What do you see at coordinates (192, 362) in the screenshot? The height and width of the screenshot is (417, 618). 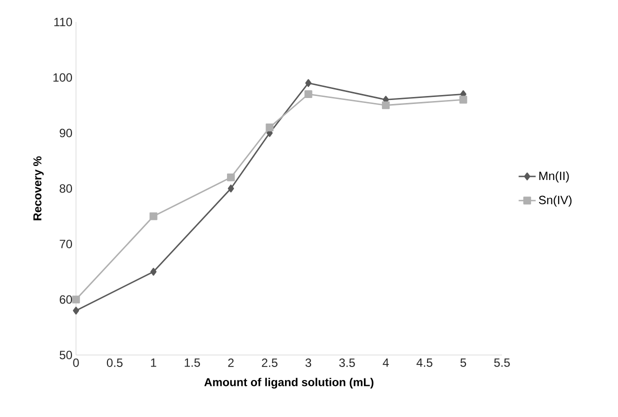 I see `x-tick-label: 1.5` at bounding box center [192, 362].